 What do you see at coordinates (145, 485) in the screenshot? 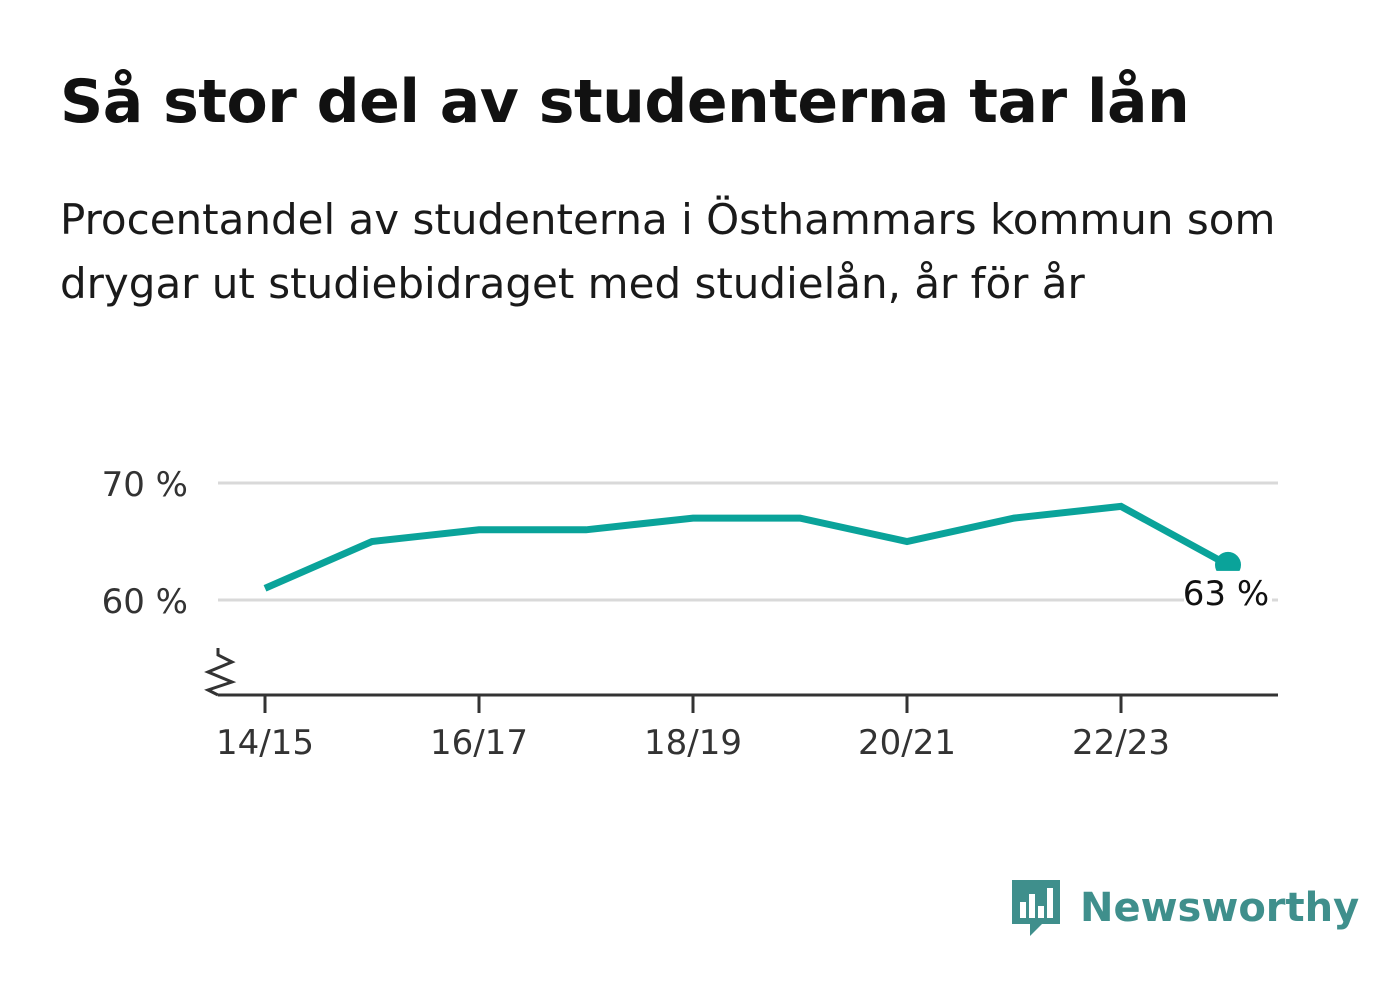
I see `y-tick-label: 70 %` at bounding box center [145, 485].